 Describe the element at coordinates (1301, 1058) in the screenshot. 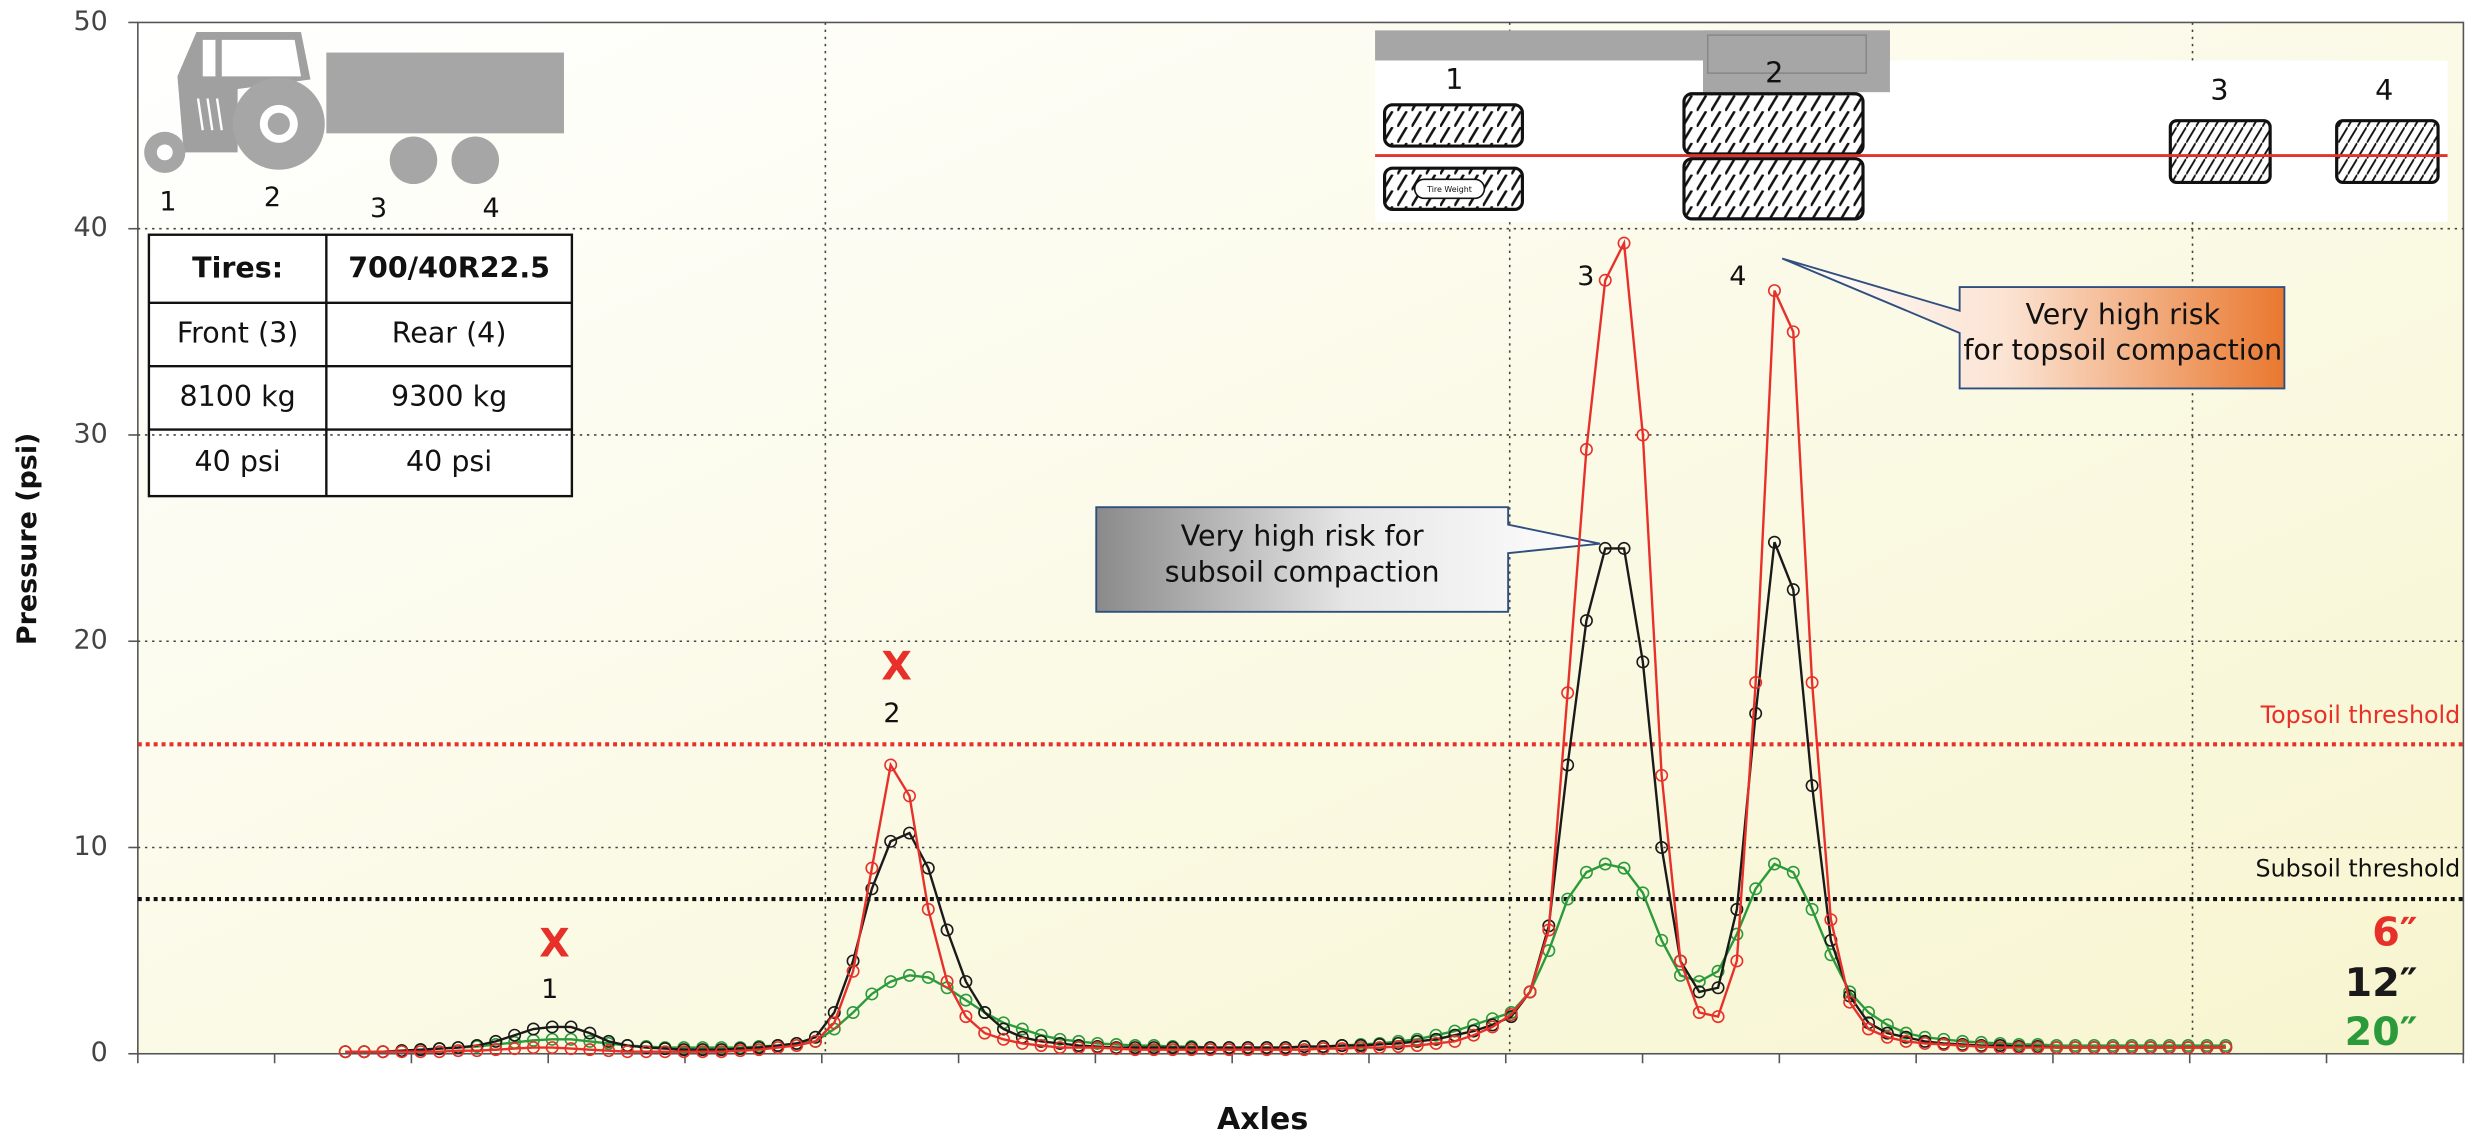

I see `x-axis-ticks` at that location.